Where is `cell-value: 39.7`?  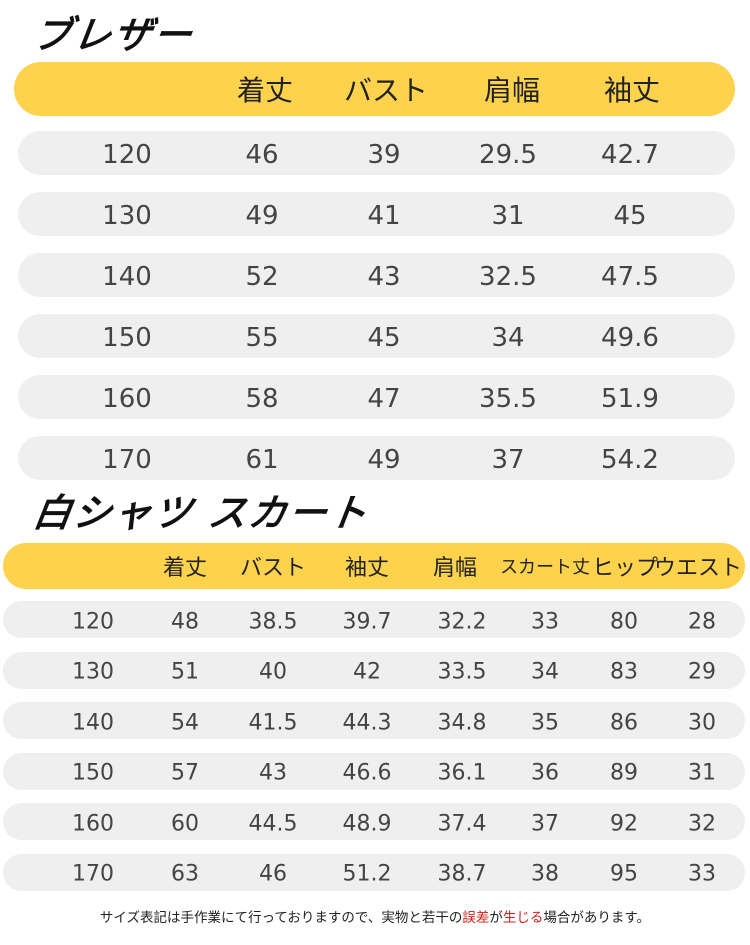 cell-value: 39.7 is located at coordinates (367, 621).